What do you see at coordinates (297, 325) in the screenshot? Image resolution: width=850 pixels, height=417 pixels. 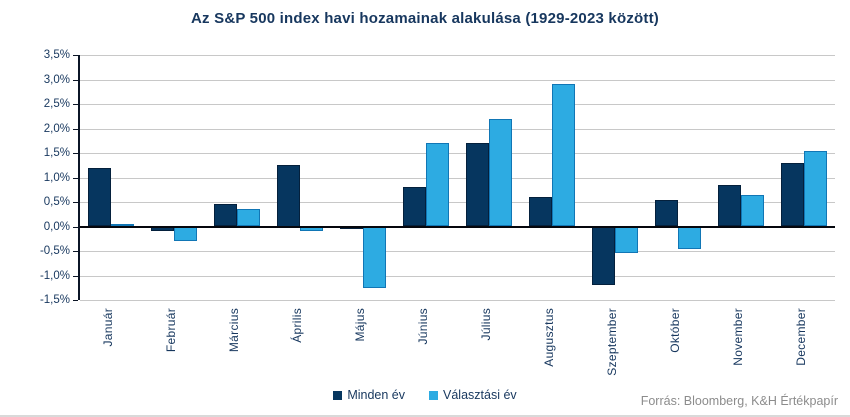 I see `x-axis-label-aprilis: Április` at bounding box center [297, 325].